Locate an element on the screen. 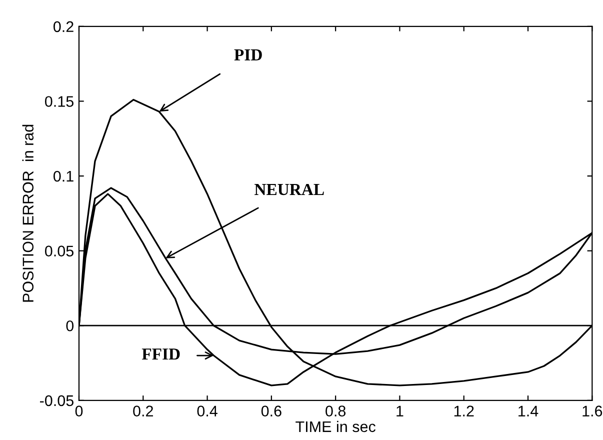 Image resolution: width=603 pixels, height=440 pixels. y-tick-label: 0.15 is located at coordinates (59, 101).